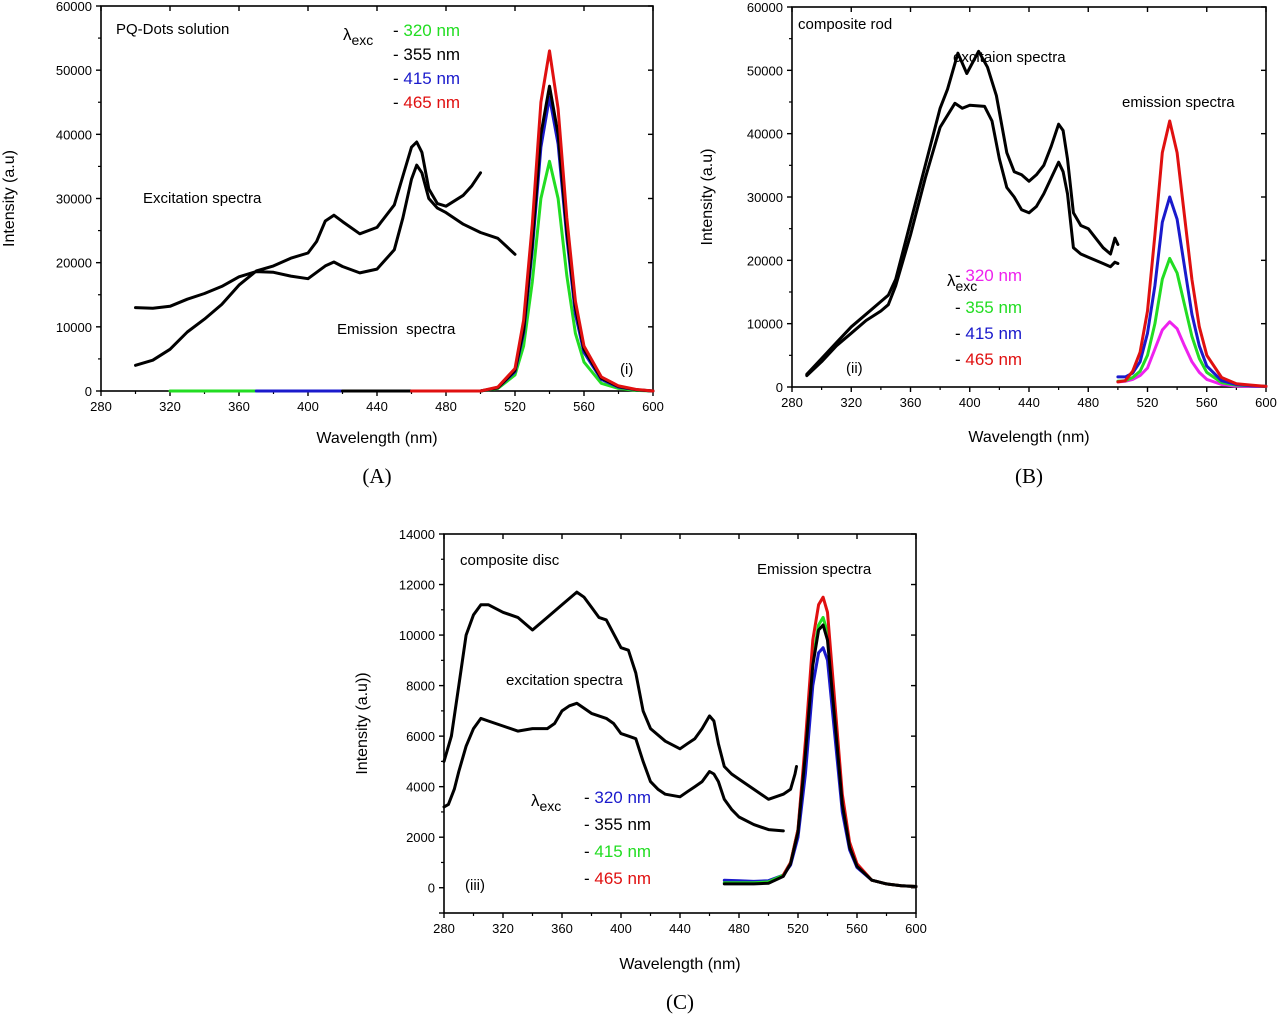 The image size is (1280, 1014). Describe the element at coordinates (765, 134) in the screenshot. I see `y-tick-label: 40000` at that location.